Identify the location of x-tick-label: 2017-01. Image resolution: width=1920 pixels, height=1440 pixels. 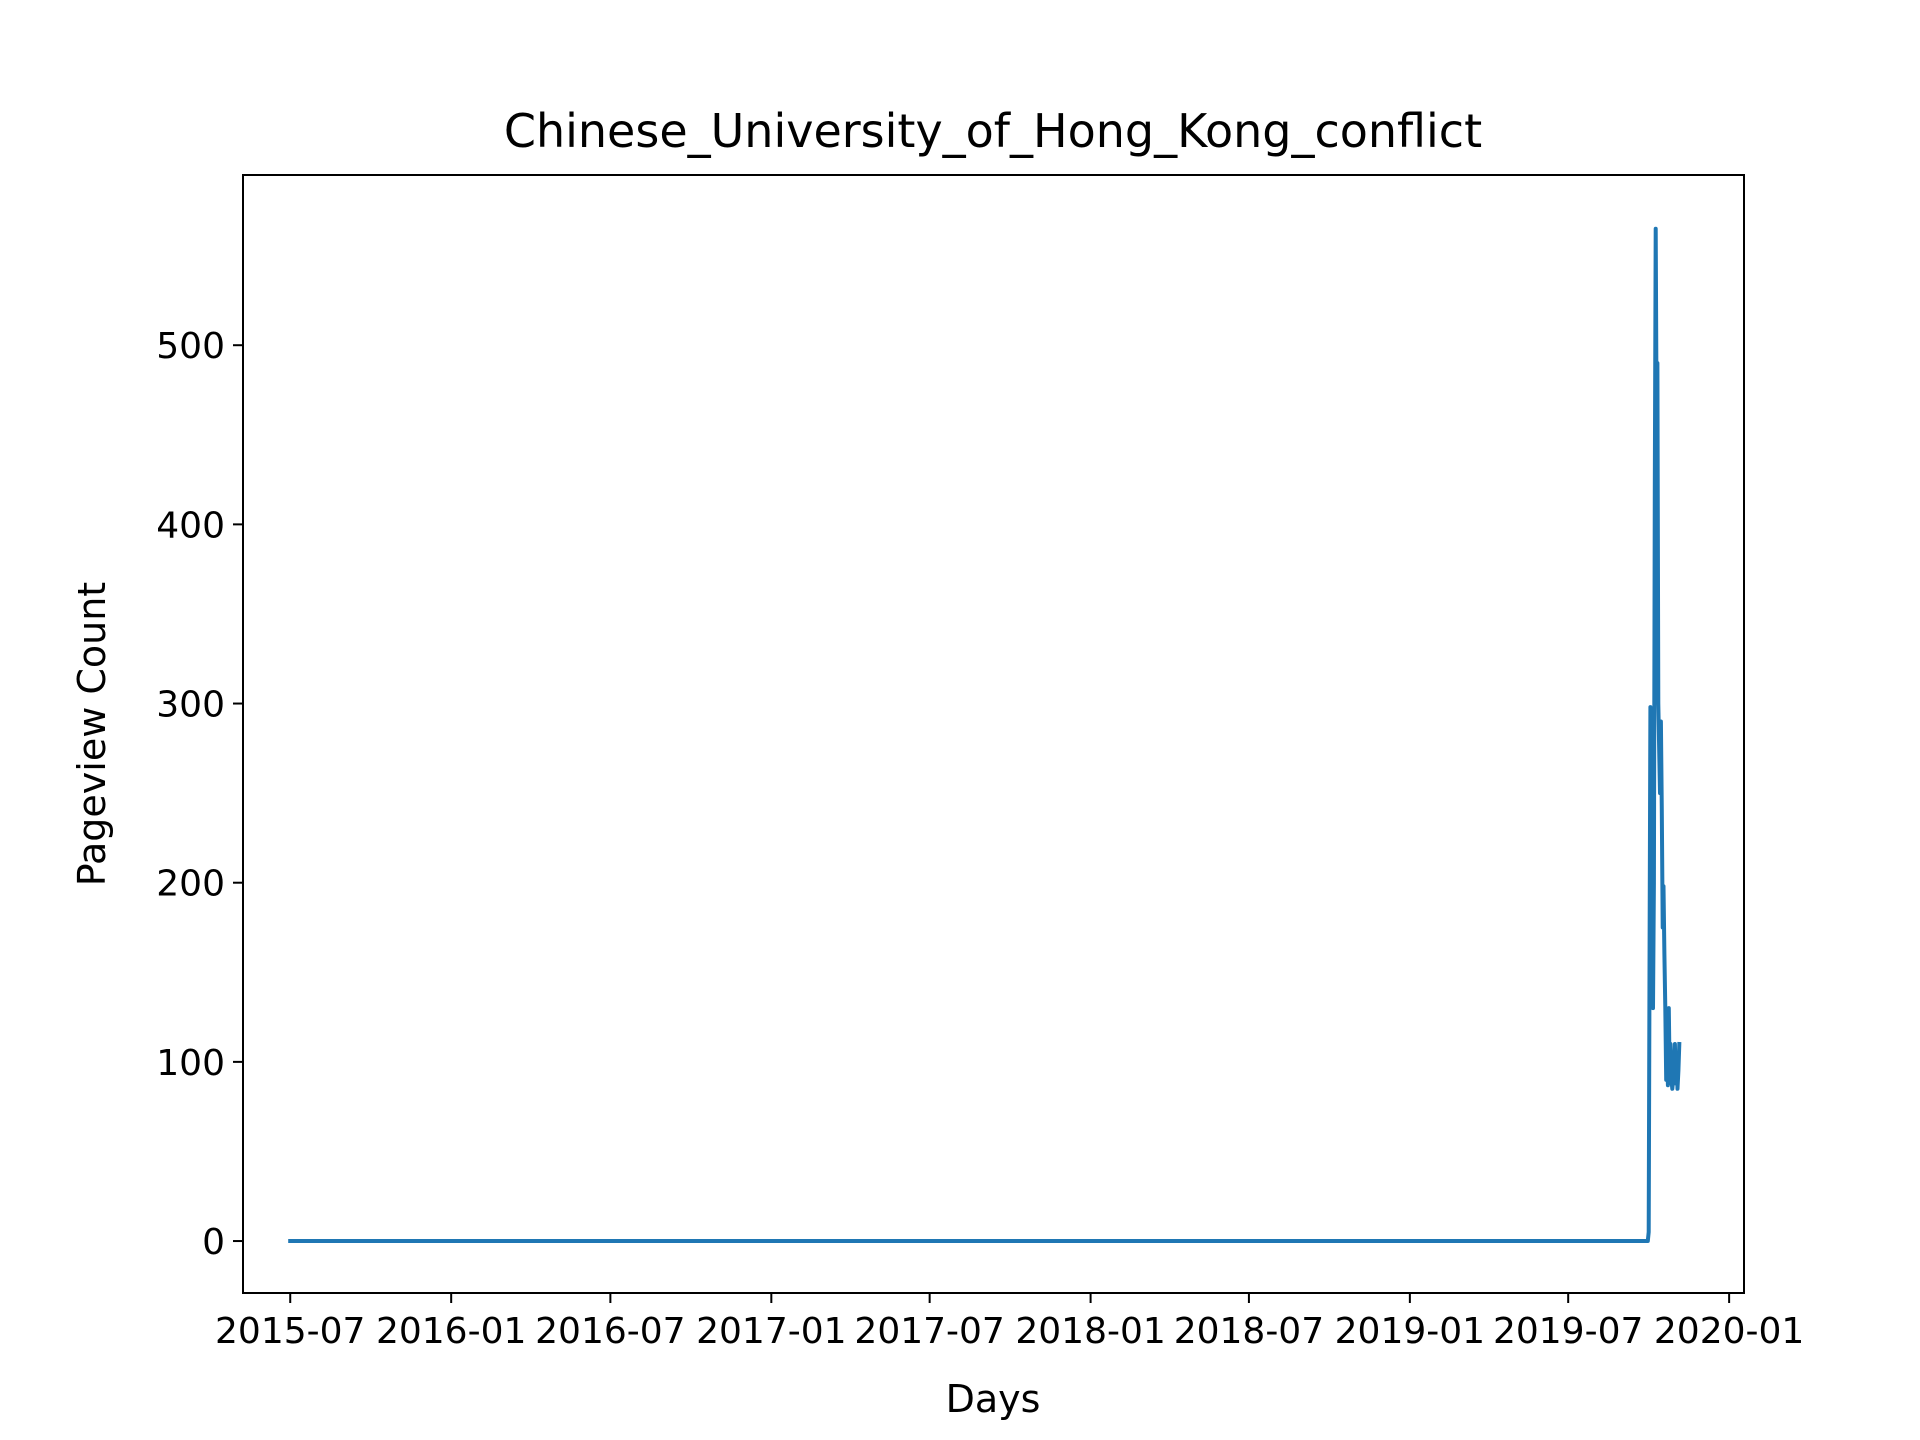
(771, 1331).